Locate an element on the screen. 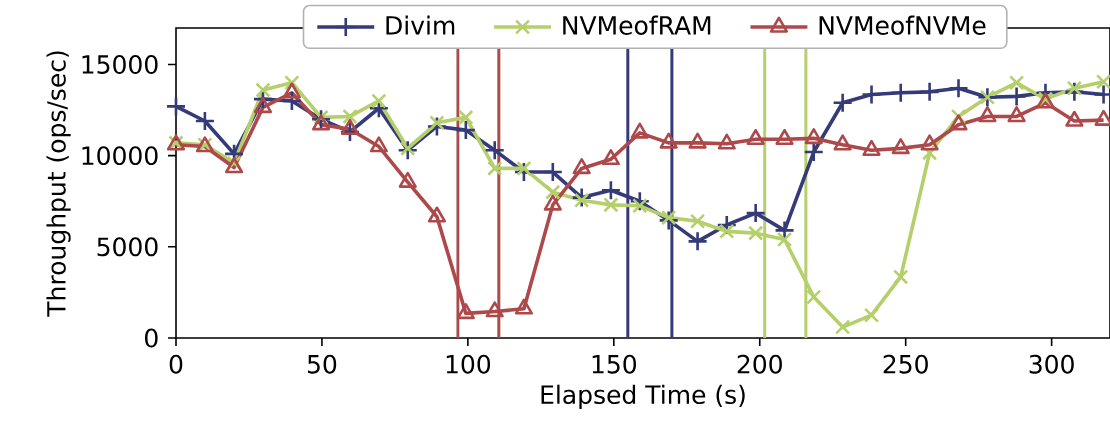 The width and height of the screenshot is (1110, 430). x-tick-label: 100 is located at coordinates (468, 364).